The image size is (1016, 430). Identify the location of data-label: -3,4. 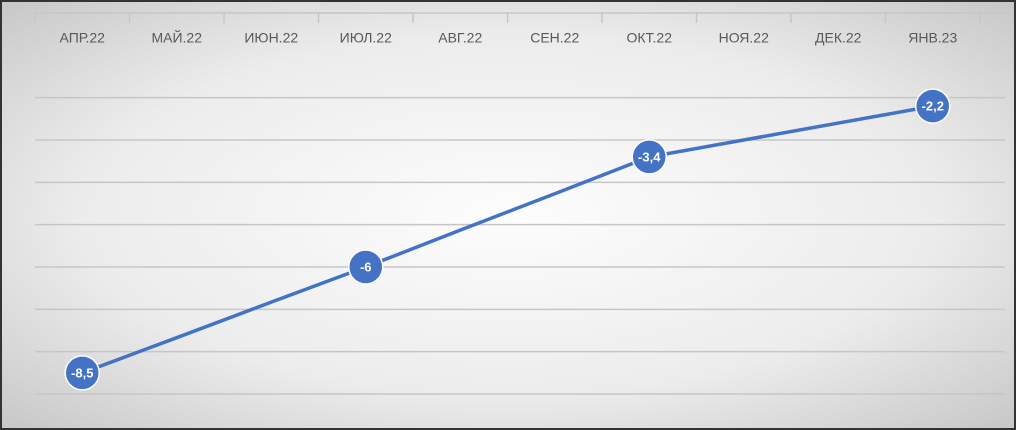
(649, 156).